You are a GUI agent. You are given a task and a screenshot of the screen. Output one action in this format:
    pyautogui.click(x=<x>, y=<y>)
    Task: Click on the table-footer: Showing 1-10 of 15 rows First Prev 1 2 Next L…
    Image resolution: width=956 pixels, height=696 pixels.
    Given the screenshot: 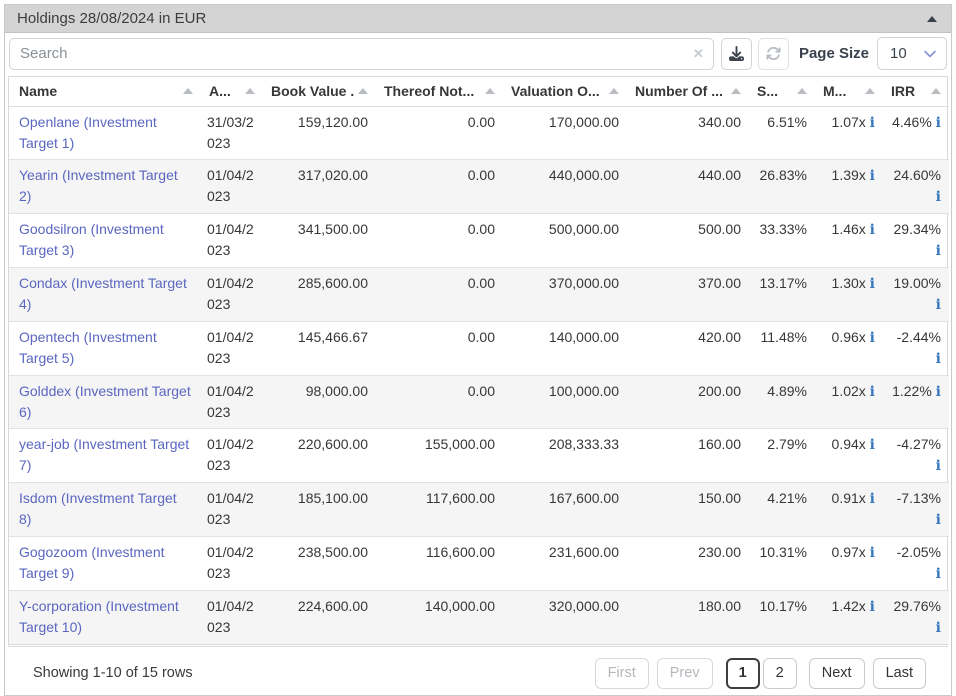 What is the action you would take?
    pyautogui.click(x=478, y=671)
    